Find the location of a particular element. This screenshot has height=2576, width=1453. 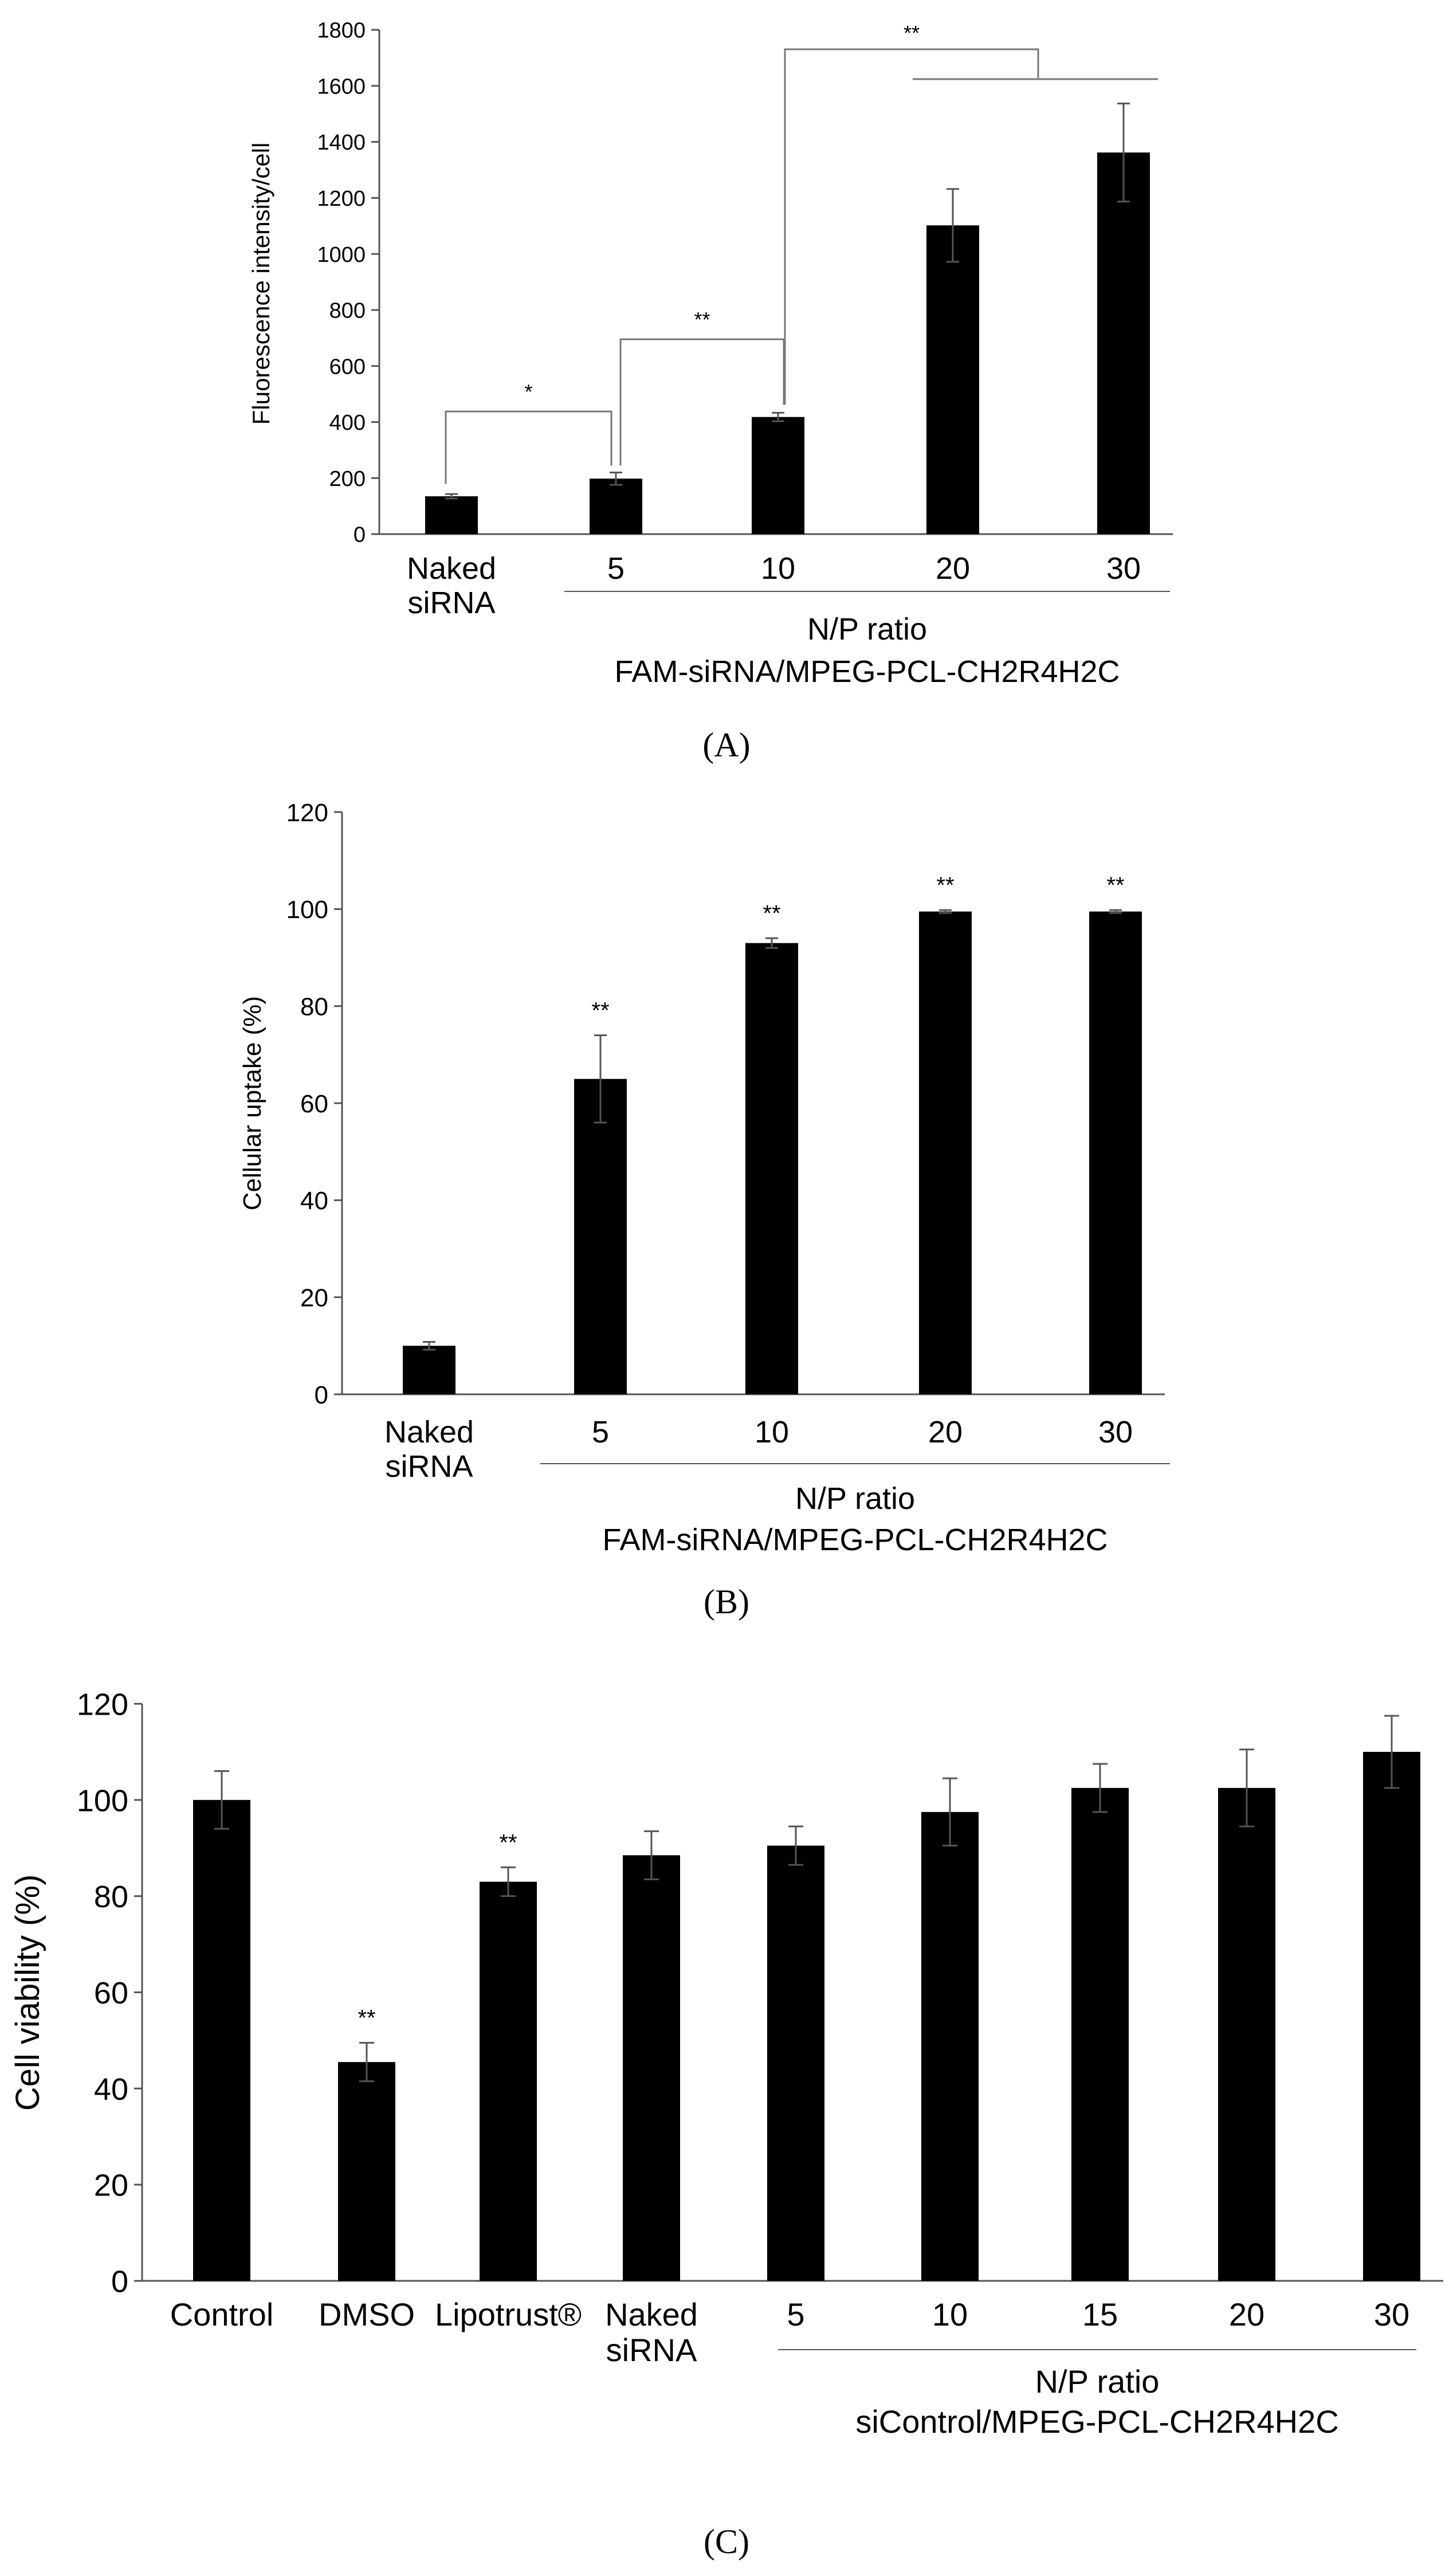

panel-a-group-caption: FAM-siRNA/MPEG-PCL-CH2R4H2C is located at coordinates (867, 671).